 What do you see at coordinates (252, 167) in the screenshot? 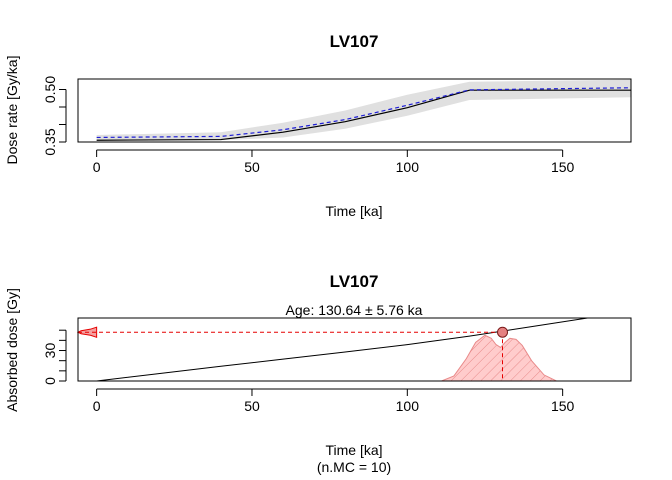
I see `panel1-x-tick-label: 50` at bounding box center [252, 167].